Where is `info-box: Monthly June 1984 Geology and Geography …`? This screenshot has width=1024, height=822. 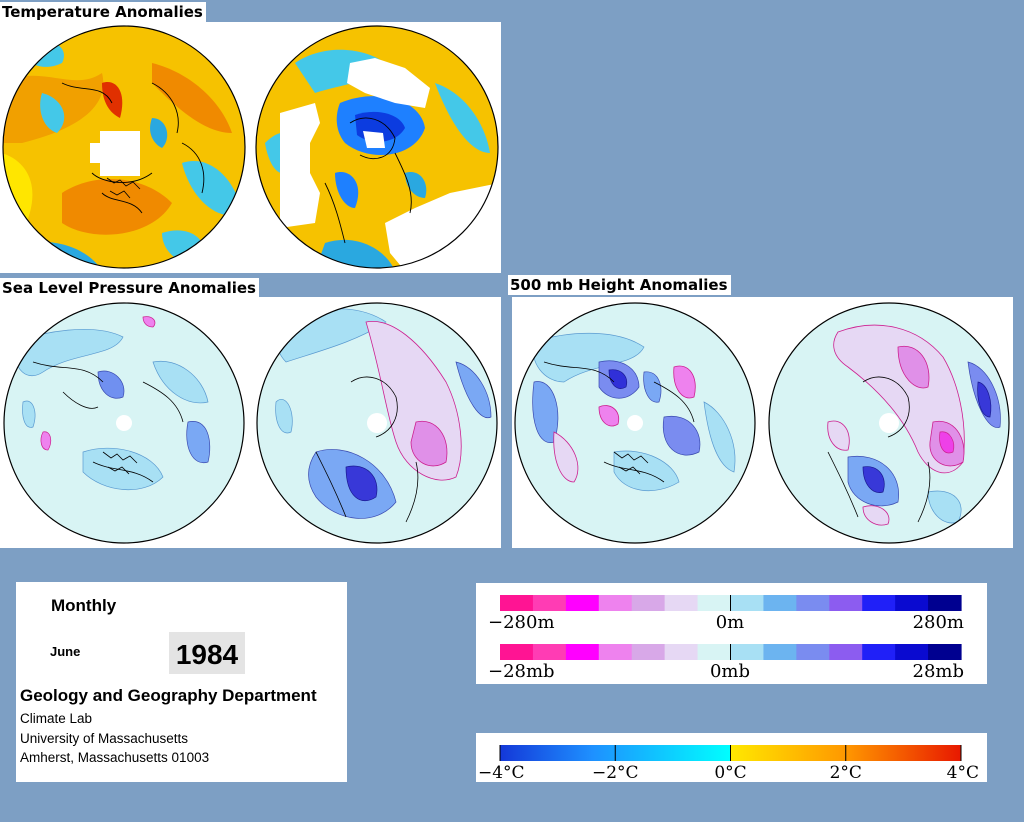 info-box: Monthly June 1984 Geology and Geography … is located at coordinates (181, 682).